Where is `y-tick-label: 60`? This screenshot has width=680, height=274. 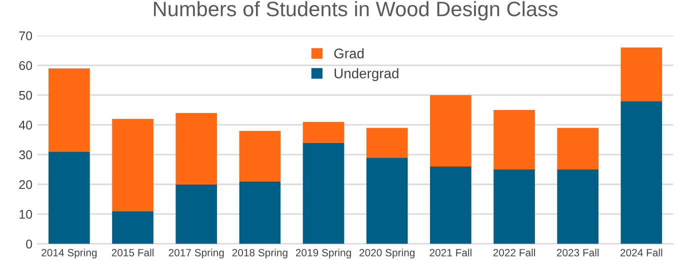 y-tick-label: 60 is located at coordinates (25, 65).